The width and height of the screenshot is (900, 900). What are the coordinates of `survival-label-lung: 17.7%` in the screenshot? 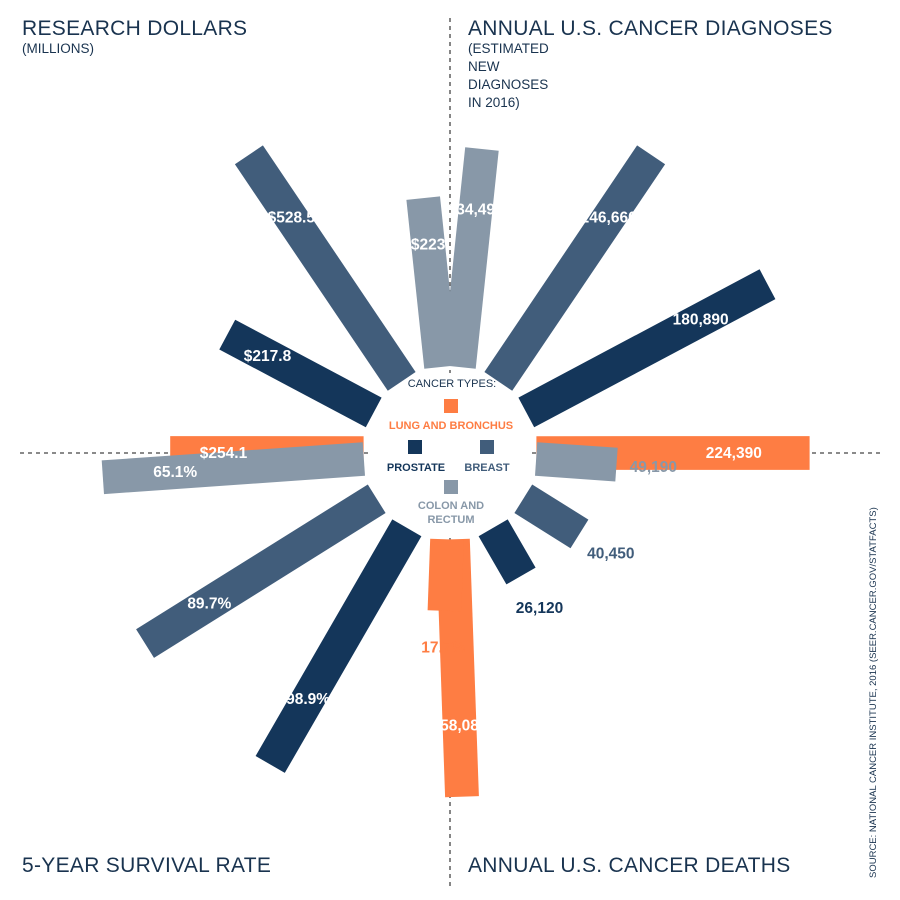 It's located at (443, 648).